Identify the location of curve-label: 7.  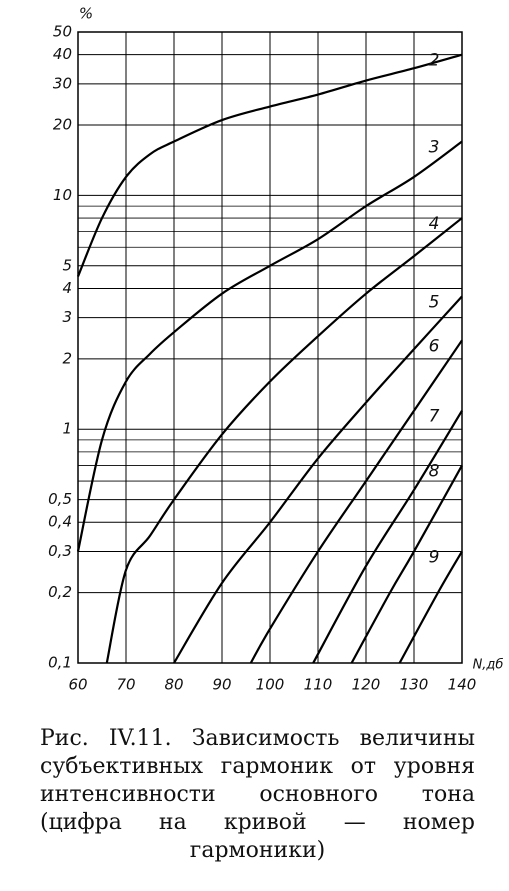
(434, 417).